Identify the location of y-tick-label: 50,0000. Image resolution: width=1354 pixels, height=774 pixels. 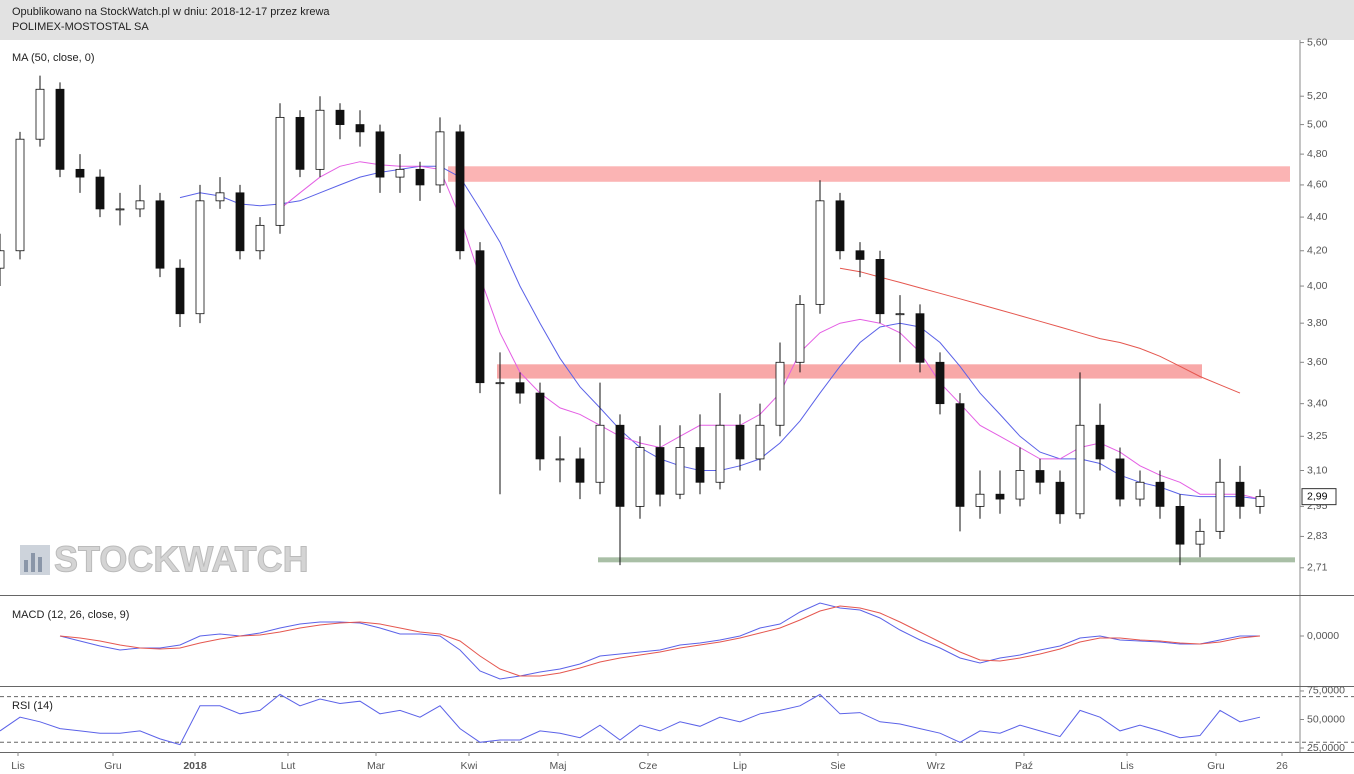
(1326, 719).